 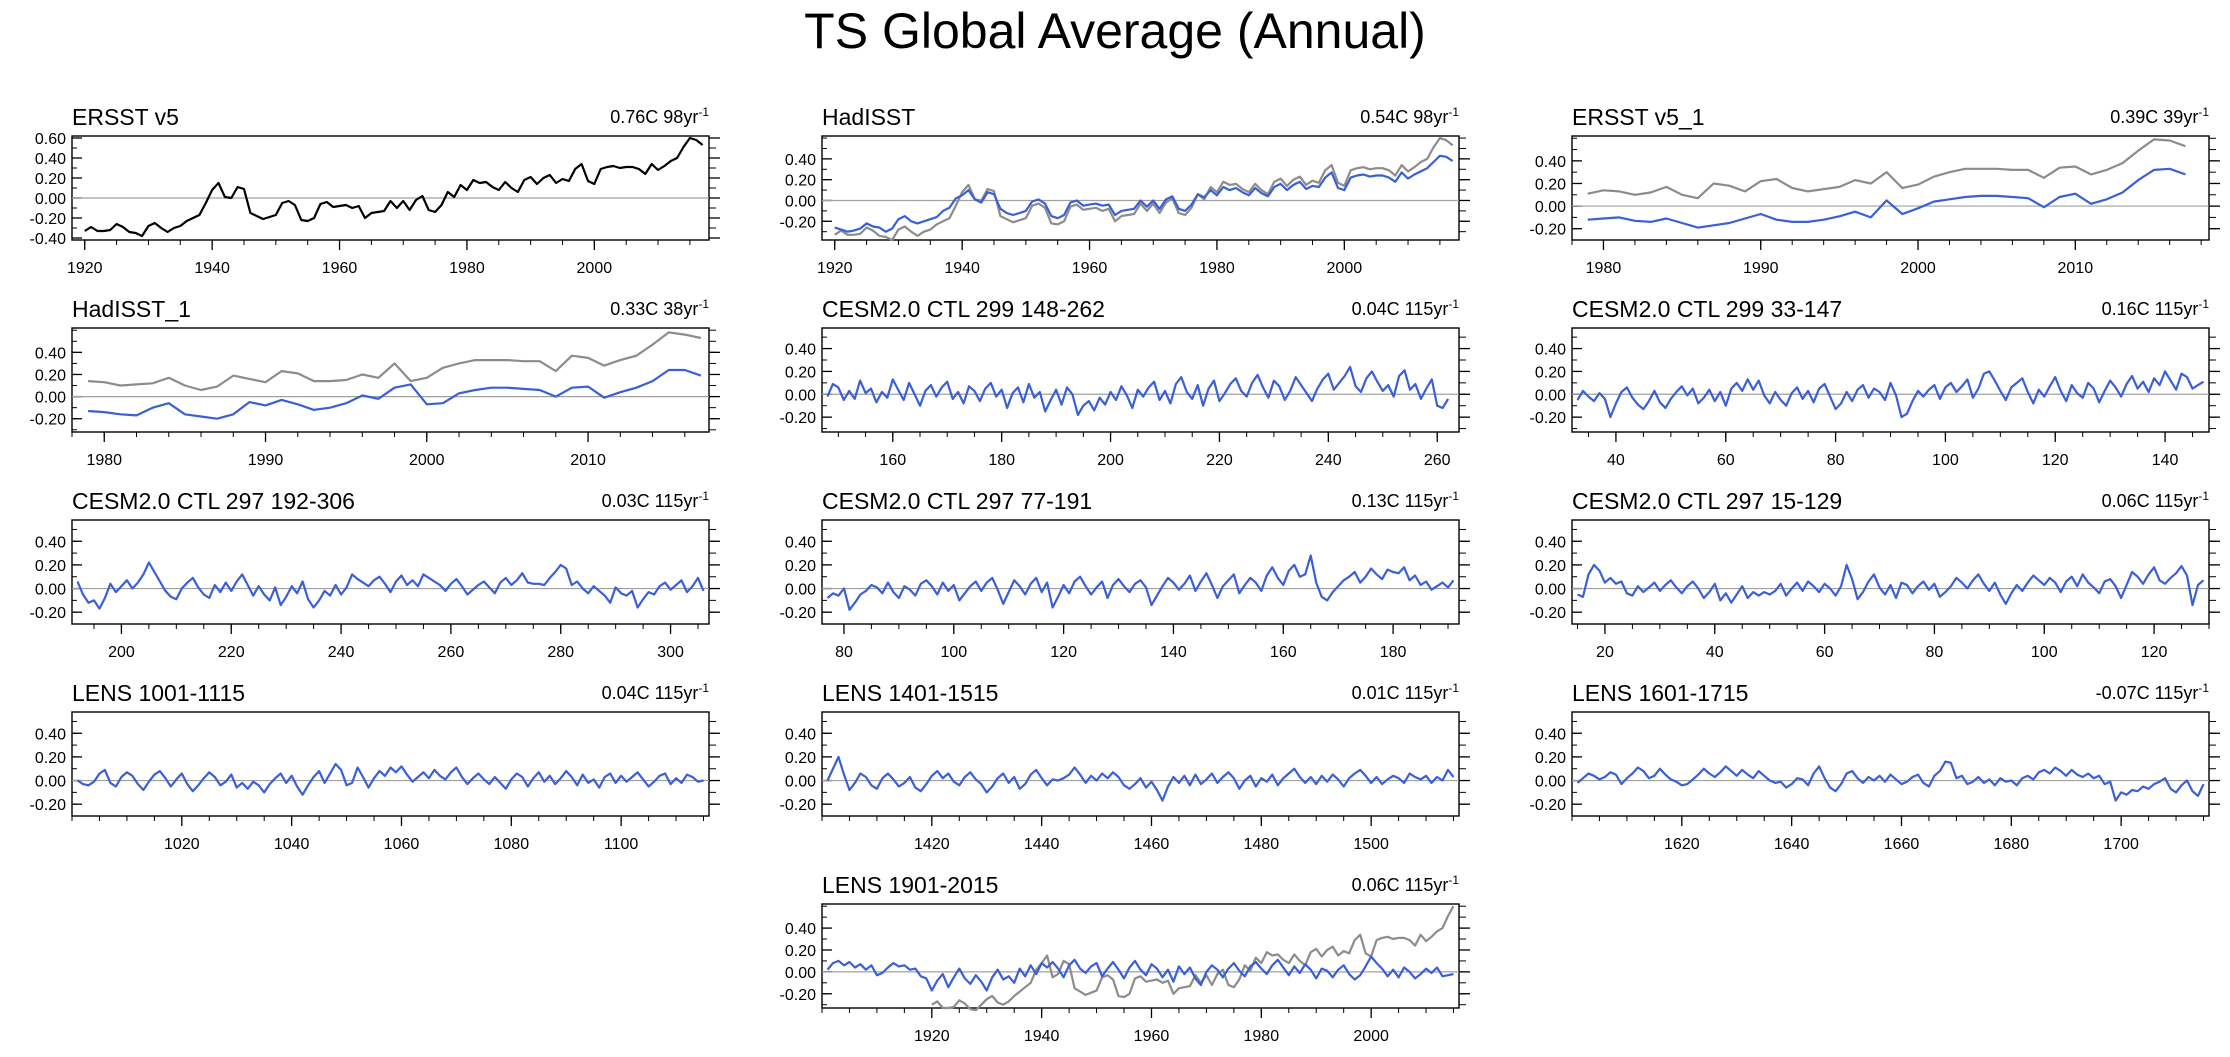 I want to click on x-tick-label: 260, so click(x=1437, y=460).